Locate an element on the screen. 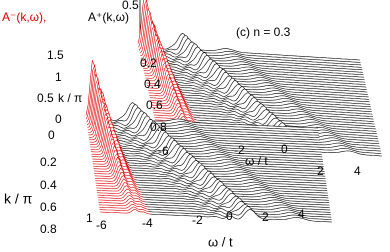 This screenshot has width=390, height=252. legend-minus: A⁻(k,ω), is located at coordinates (24, 17).